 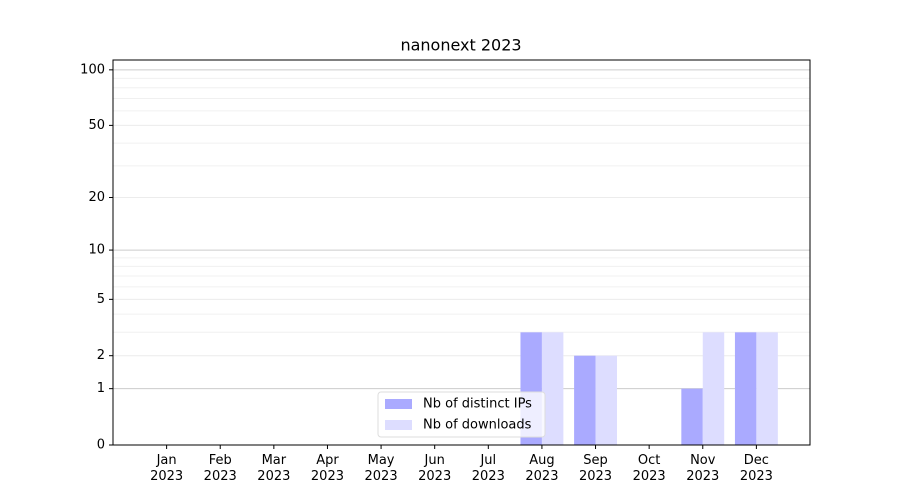 What do you see at coordinates (96, 125) in the screenshot?
I see `y-tick-label: 50` at bounding box center [96, 125].